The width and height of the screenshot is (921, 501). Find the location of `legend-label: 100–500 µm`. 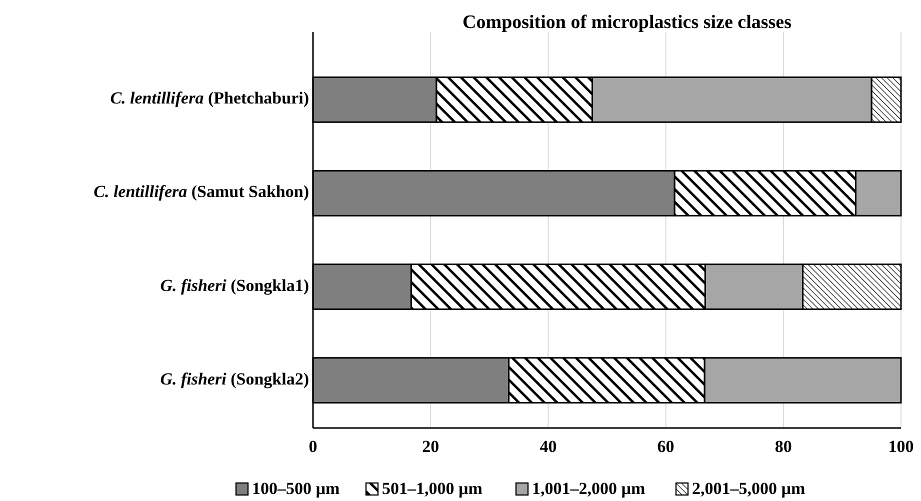

legend-label: 100–500 µm is located at coordinates (296, 488).